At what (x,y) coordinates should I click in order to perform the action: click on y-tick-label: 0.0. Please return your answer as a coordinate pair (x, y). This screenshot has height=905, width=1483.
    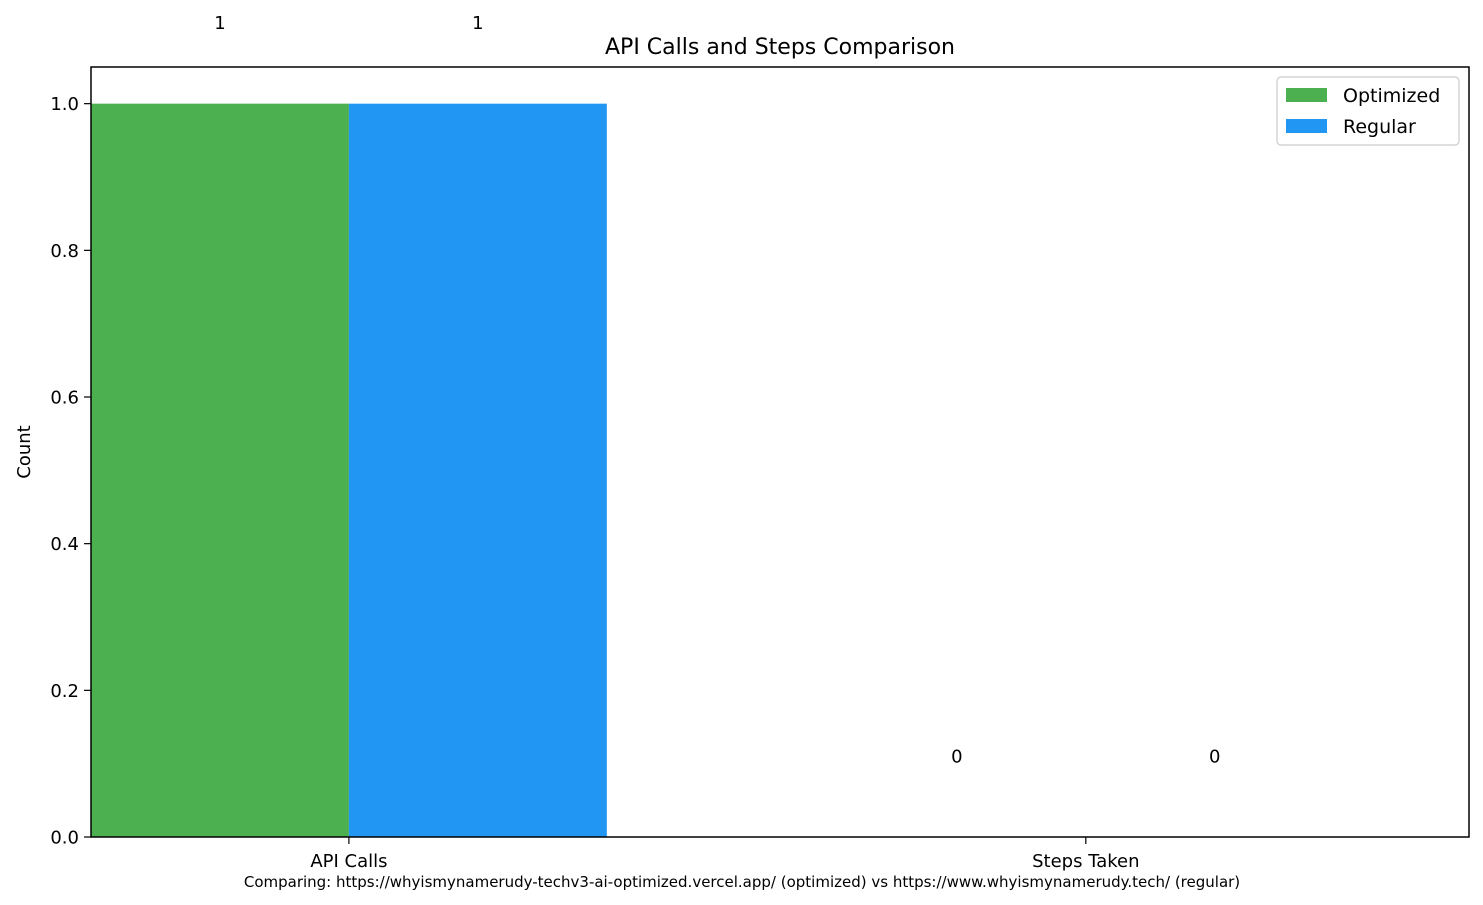
    Looking at the image, I should click on (64, 838).